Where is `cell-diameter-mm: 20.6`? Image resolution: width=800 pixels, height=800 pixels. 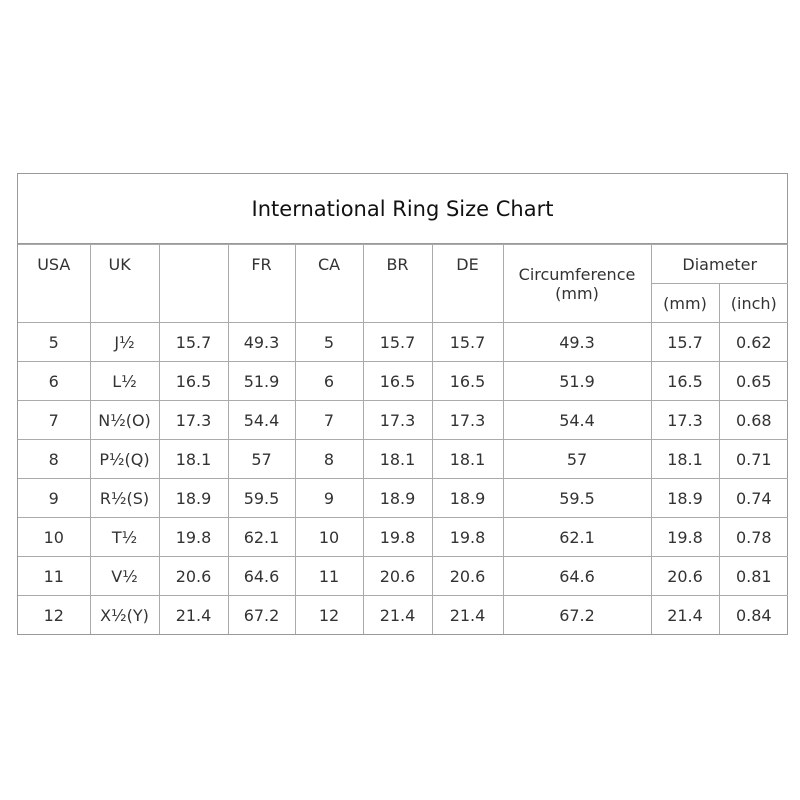
cell-diameter-mm: 20.6 is located at coordinates (685, 576).